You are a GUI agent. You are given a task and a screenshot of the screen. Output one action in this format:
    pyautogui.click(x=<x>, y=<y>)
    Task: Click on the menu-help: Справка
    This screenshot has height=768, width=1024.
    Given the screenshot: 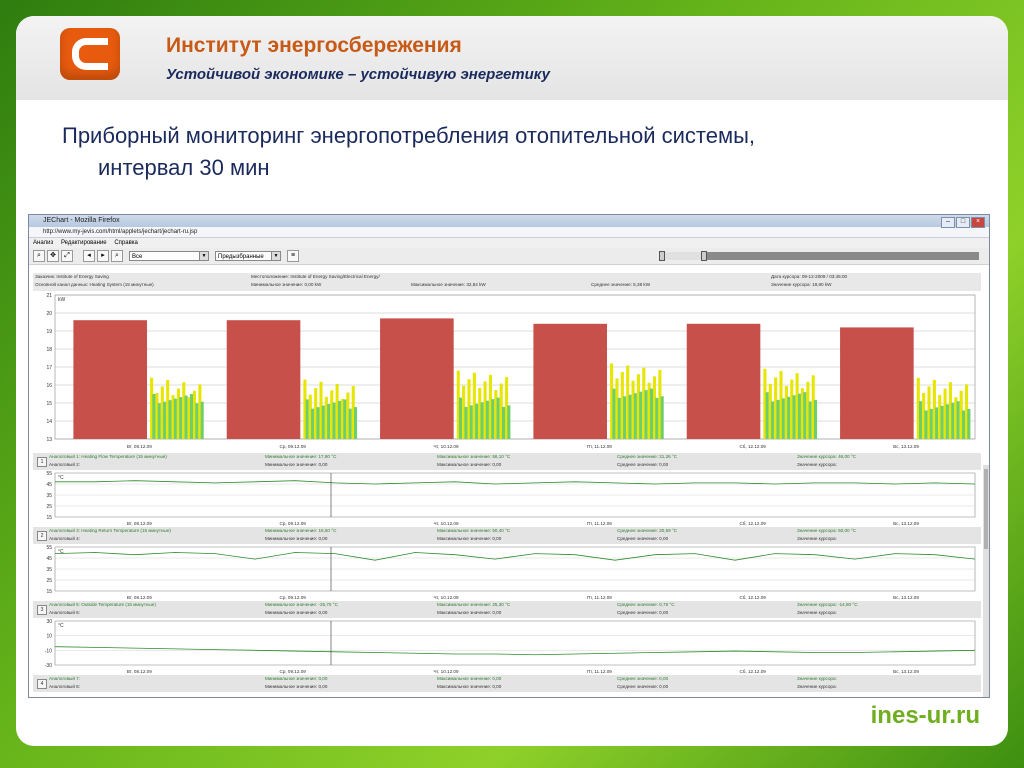 What is the action you would take?
    pyautogui.click(x=126, y=243)
    